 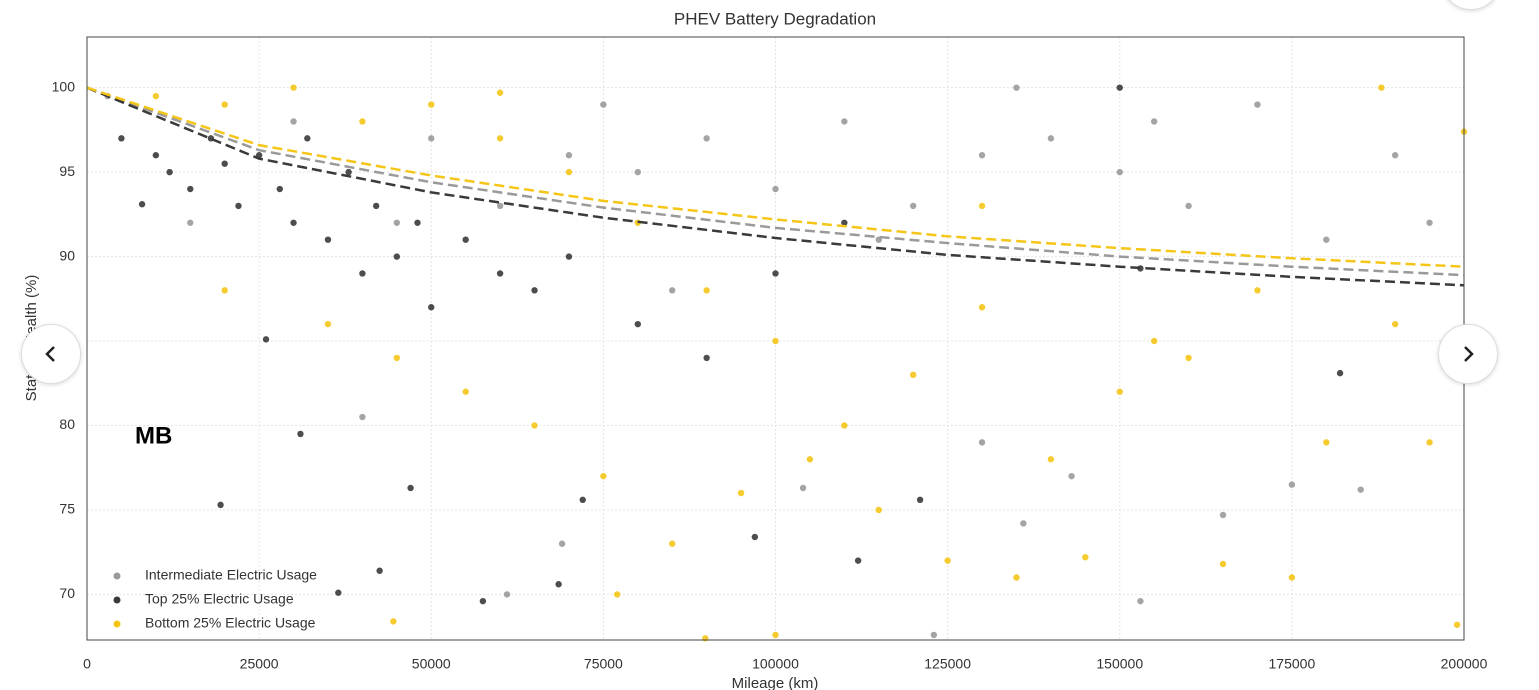 I want to click on x-tick-label: 25000, so click(x=259, y=664).